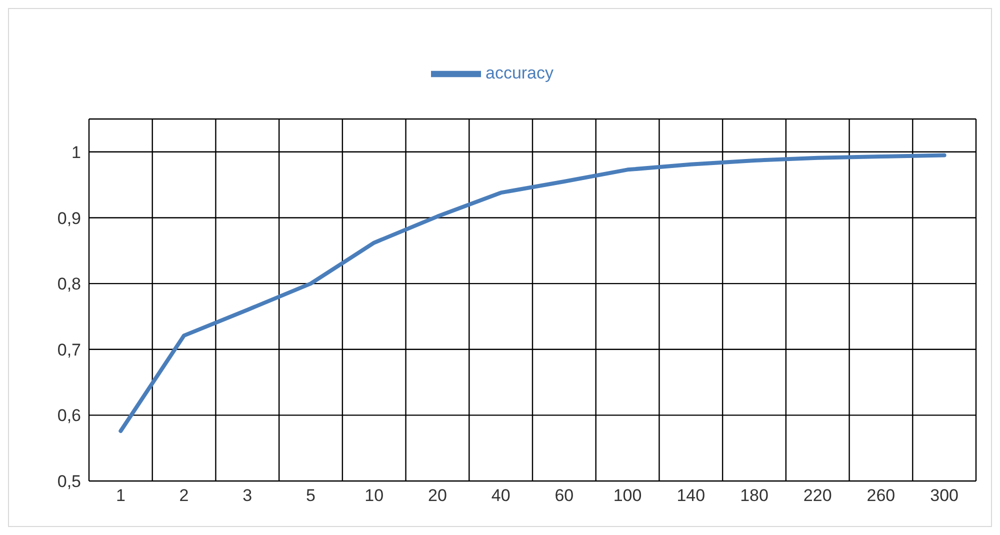  Describe the element at coordinates (944, 496) in the screenshot. I see `x-tick-label: 300` at that location.